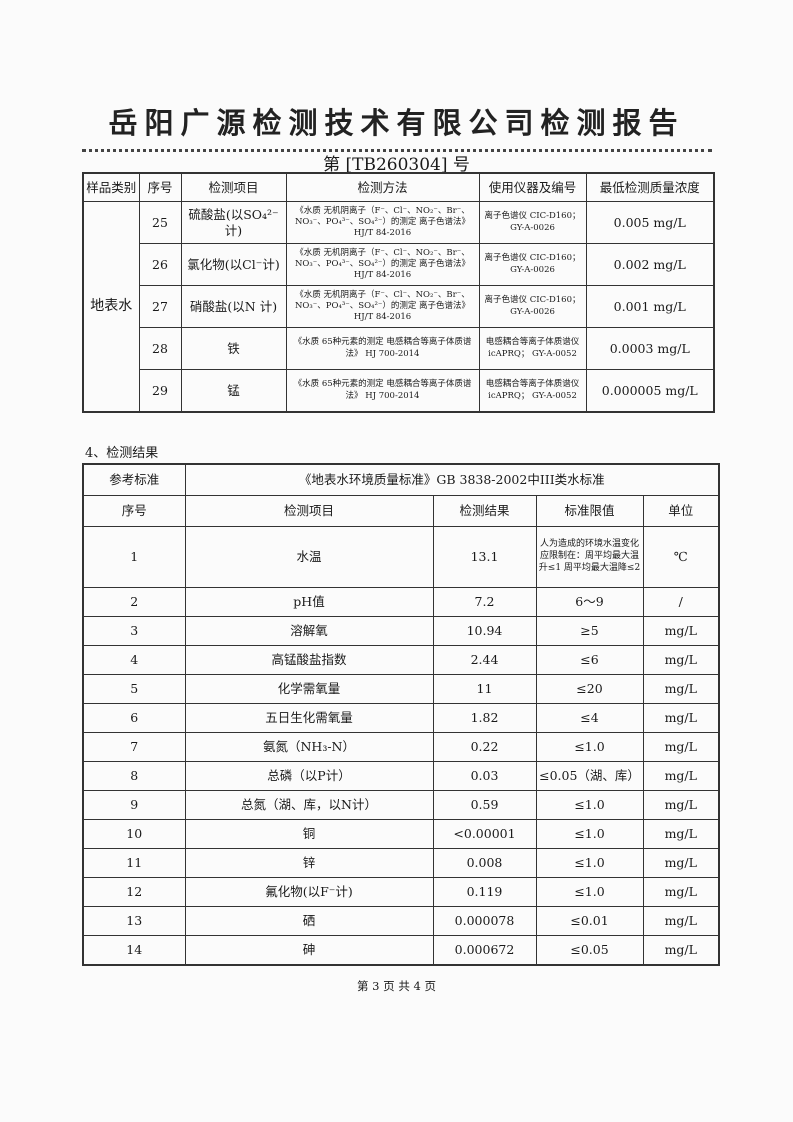 This screenshot has height=1122, width=793. What do you see at coordinates (134, 892) in the screenshot?
I see `row-no: 12` at bounding box center [134, 892].